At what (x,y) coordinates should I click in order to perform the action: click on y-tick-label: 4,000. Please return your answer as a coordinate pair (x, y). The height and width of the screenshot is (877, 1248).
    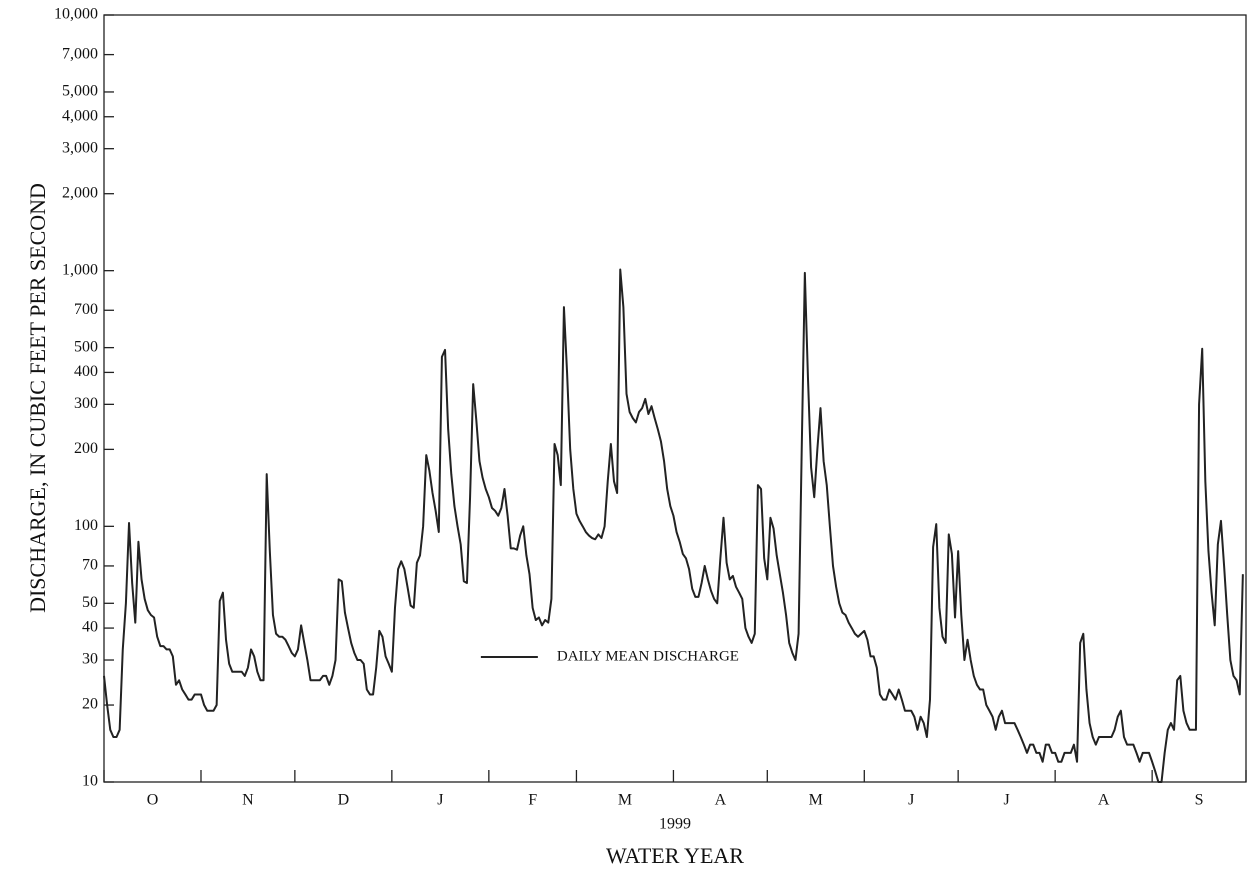
    Looking at the image, I should click on (80, 115).